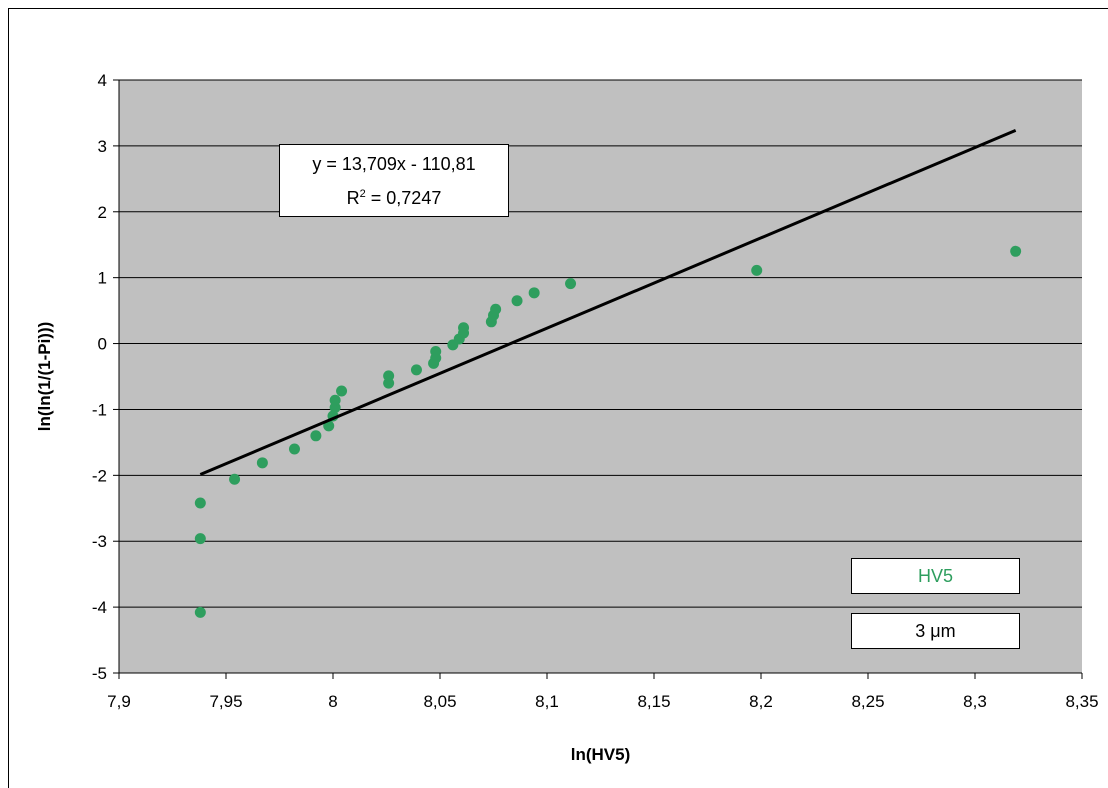  What do you see at coordinates (935, 576) in the screenshot?
I see `legend-series-label: HV5` at bounding box center [935, 576].